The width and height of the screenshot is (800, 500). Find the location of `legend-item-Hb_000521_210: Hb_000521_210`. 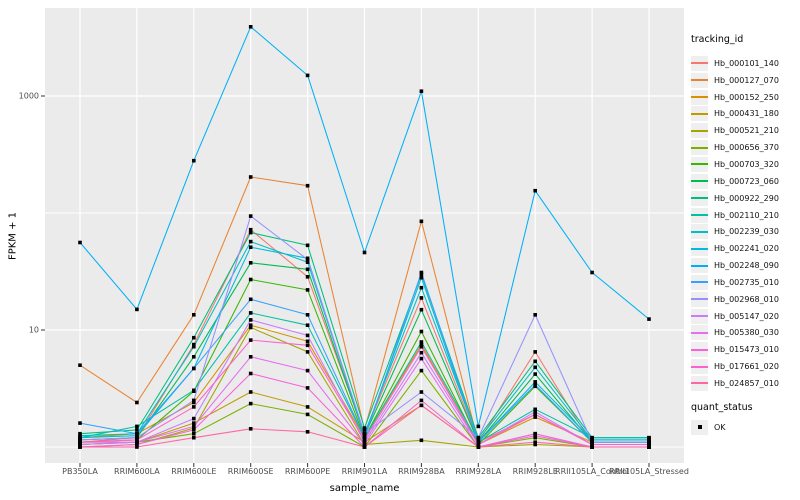

legend-item-Hb_000521_210: Hb_000521_210 is located at coordinates (735, 130).